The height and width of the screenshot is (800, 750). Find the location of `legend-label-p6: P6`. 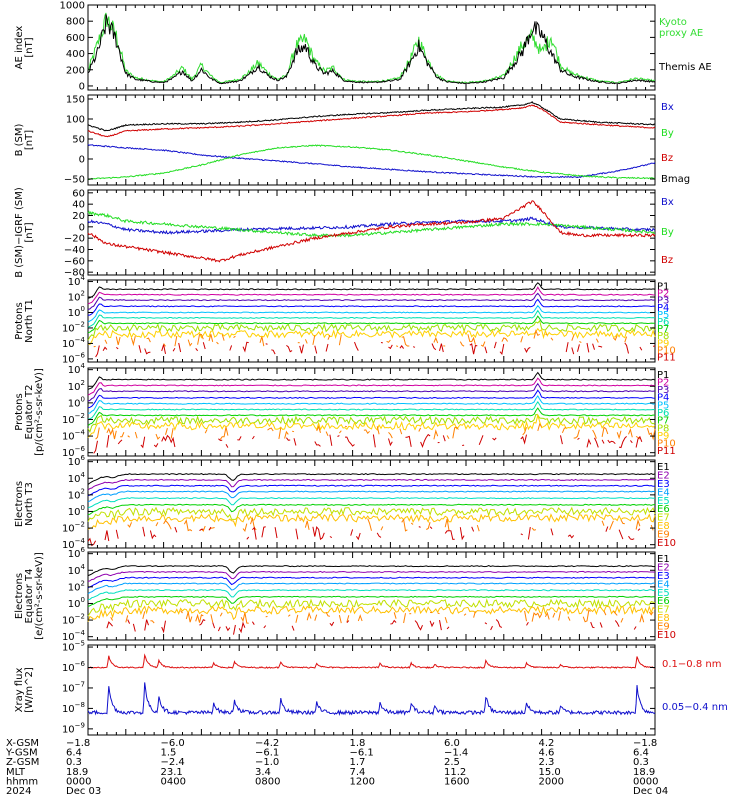

legend-label-p6: P6 is located at coordinates (663, 322).